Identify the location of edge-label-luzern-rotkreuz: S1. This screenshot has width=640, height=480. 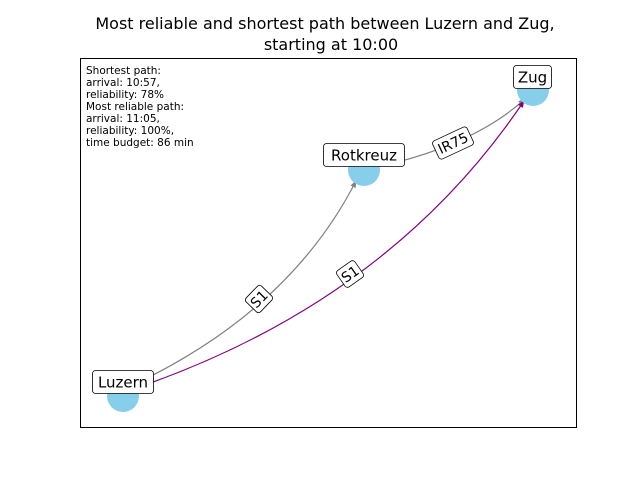
(259, 299).